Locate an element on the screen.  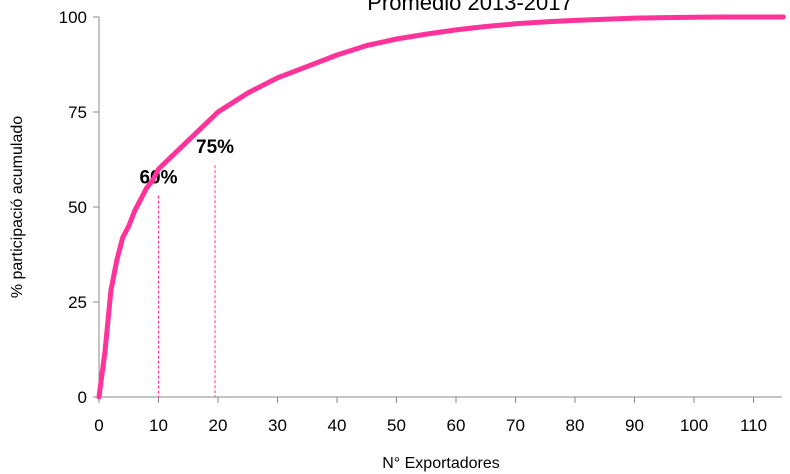
x-axis-ticks: 0 10 20 30 40 50 60 70 80 90 100 110 is located at coordinates (430, 416).